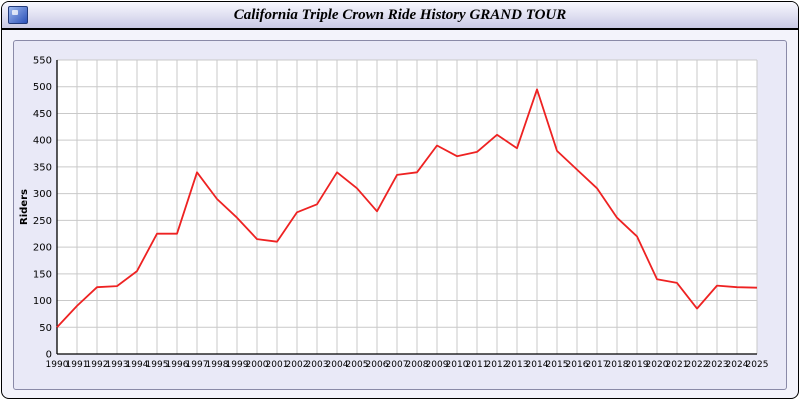 The width and height of the screenshot is (800, 400). I want to click on x-tick-label: 2000, so click(257, 365).